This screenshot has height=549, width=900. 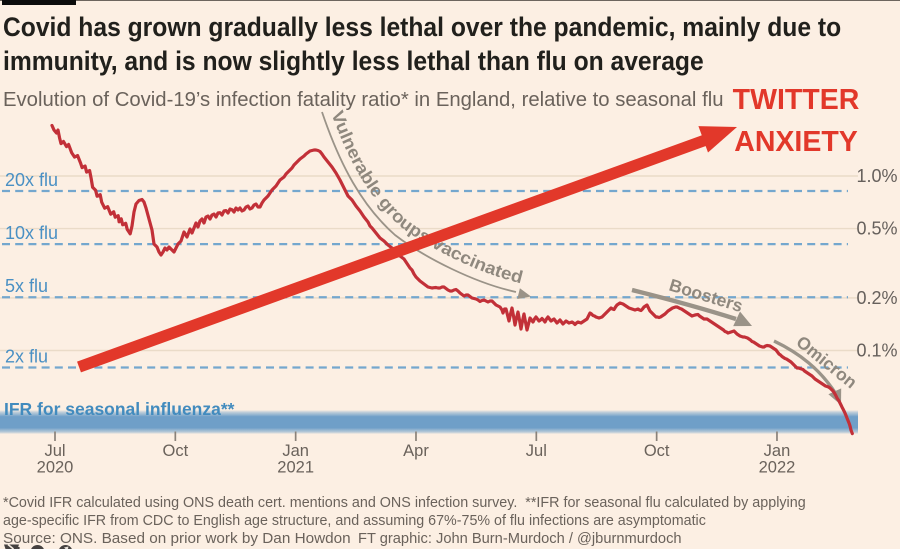 I want to click on meme-caption: TWITTER ANXIETY, so click(x=796, y=121).